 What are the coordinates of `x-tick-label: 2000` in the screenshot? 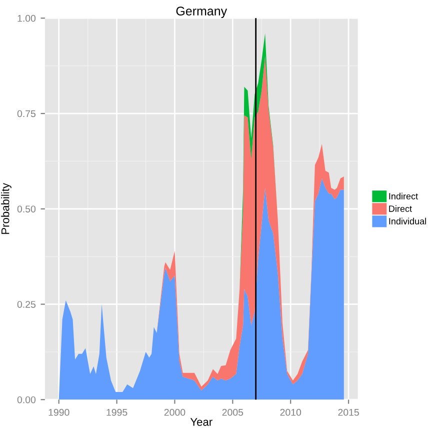 It's located at (175, 412).